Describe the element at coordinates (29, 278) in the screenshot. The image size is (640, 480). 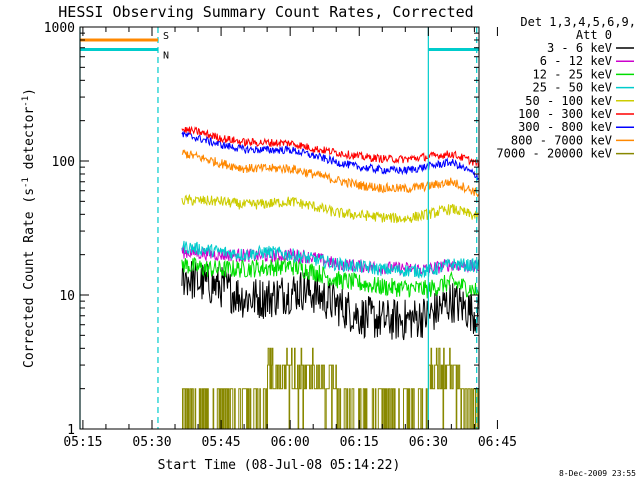
I see `y-axis-label-start: Corrected Count Rate (s` at that location.